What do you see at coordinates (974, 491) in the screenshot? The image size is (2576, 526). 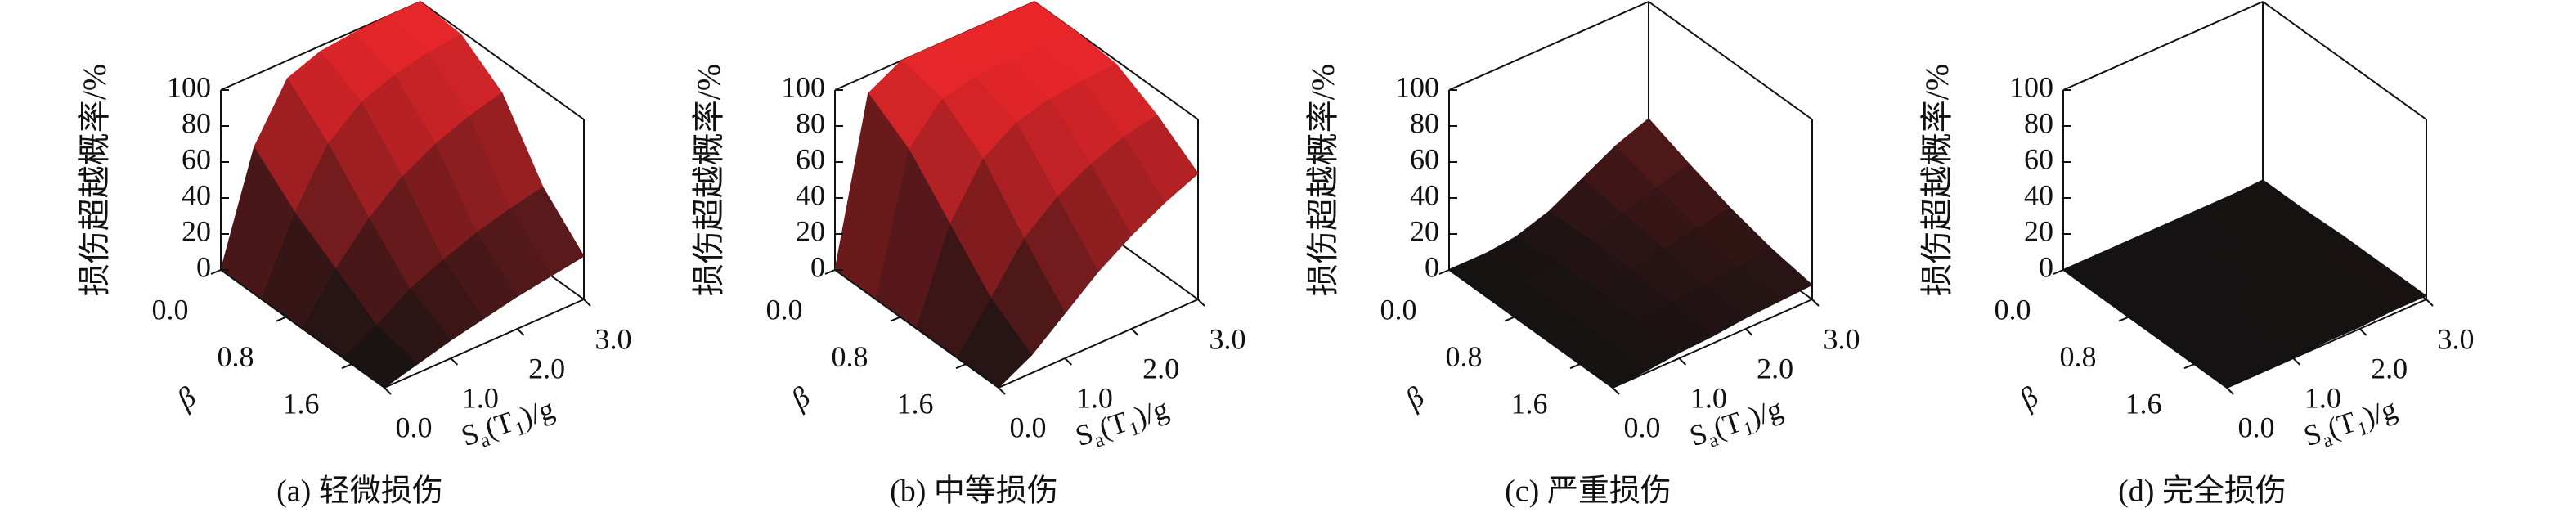 I see `panel-caption: (b) 中等损伤` at bounding box center [974, 491].